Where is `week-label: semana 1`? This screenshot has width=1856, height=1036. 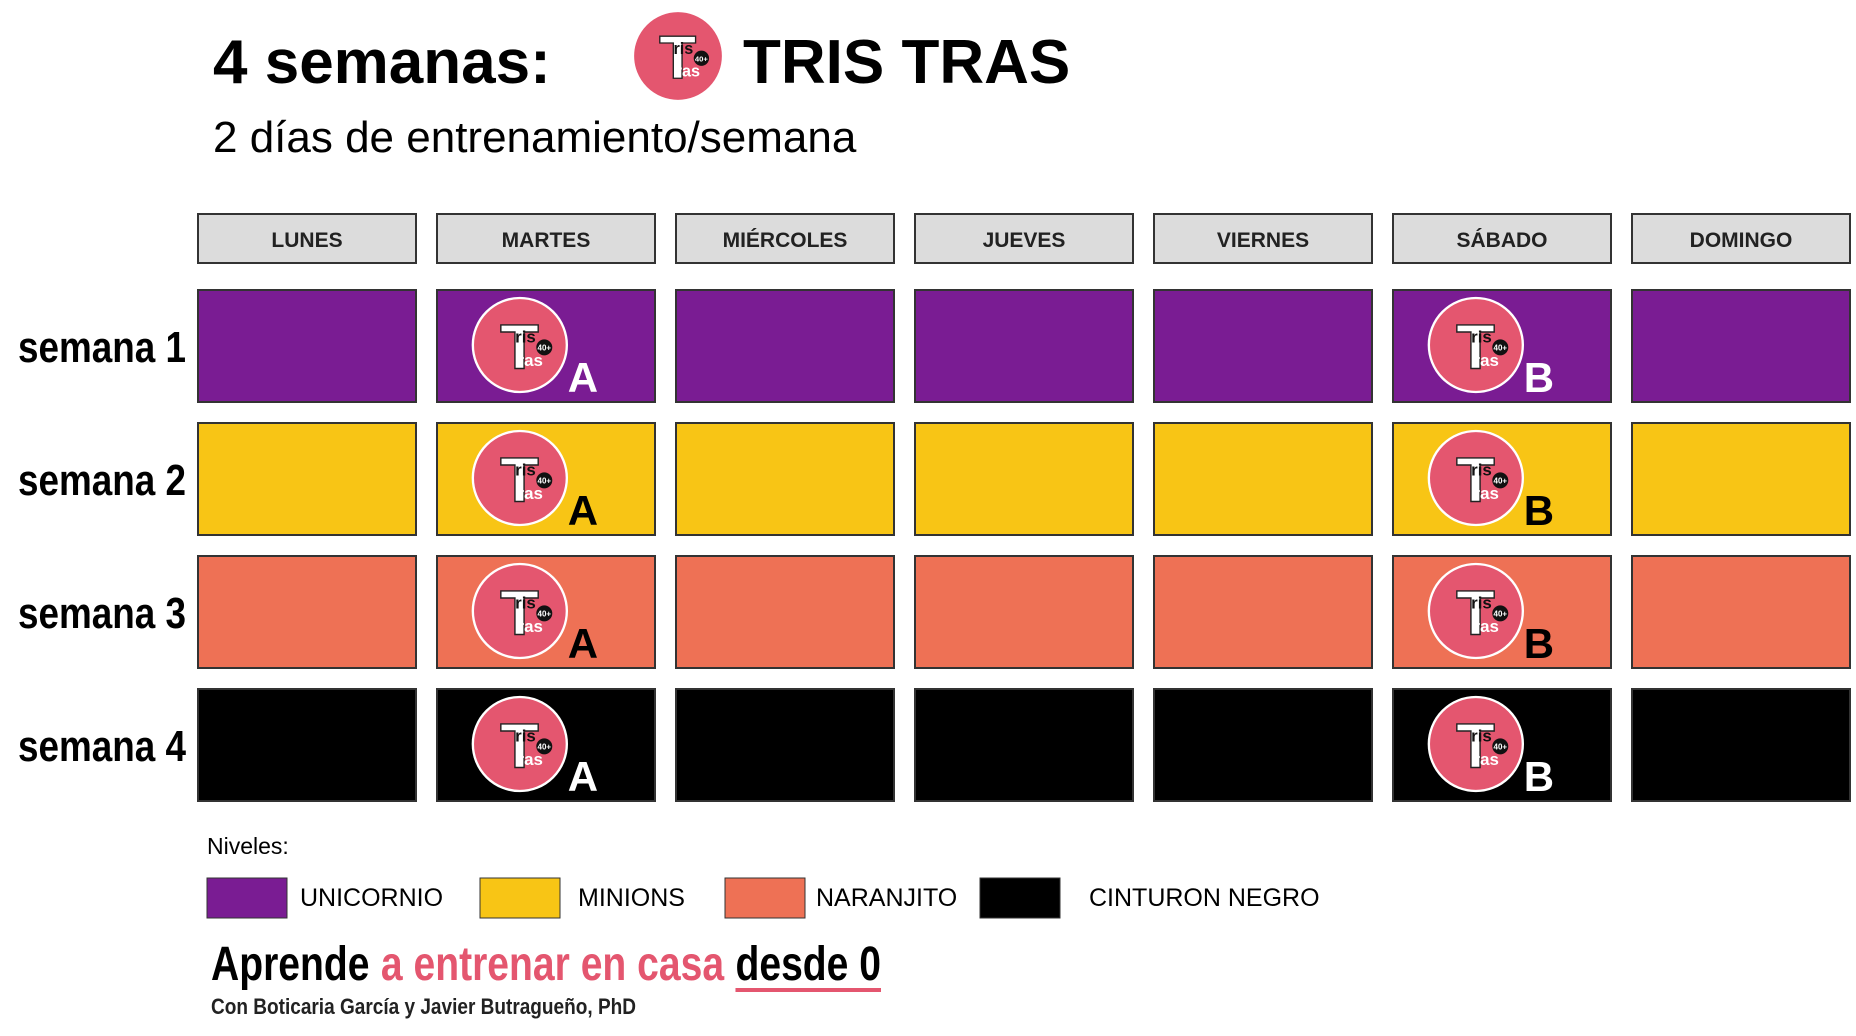 week-label: semana 1 is located at coordinates (102, 347).